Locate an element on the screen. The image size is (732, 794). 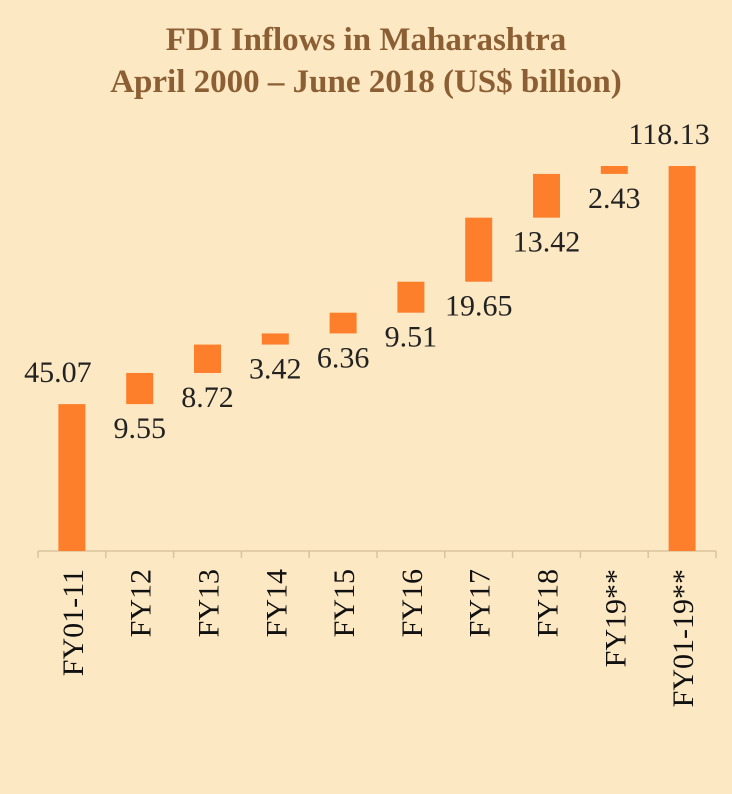
chart-title: FDI Inflows in Maharashtra is located at coordinates (366, 40).